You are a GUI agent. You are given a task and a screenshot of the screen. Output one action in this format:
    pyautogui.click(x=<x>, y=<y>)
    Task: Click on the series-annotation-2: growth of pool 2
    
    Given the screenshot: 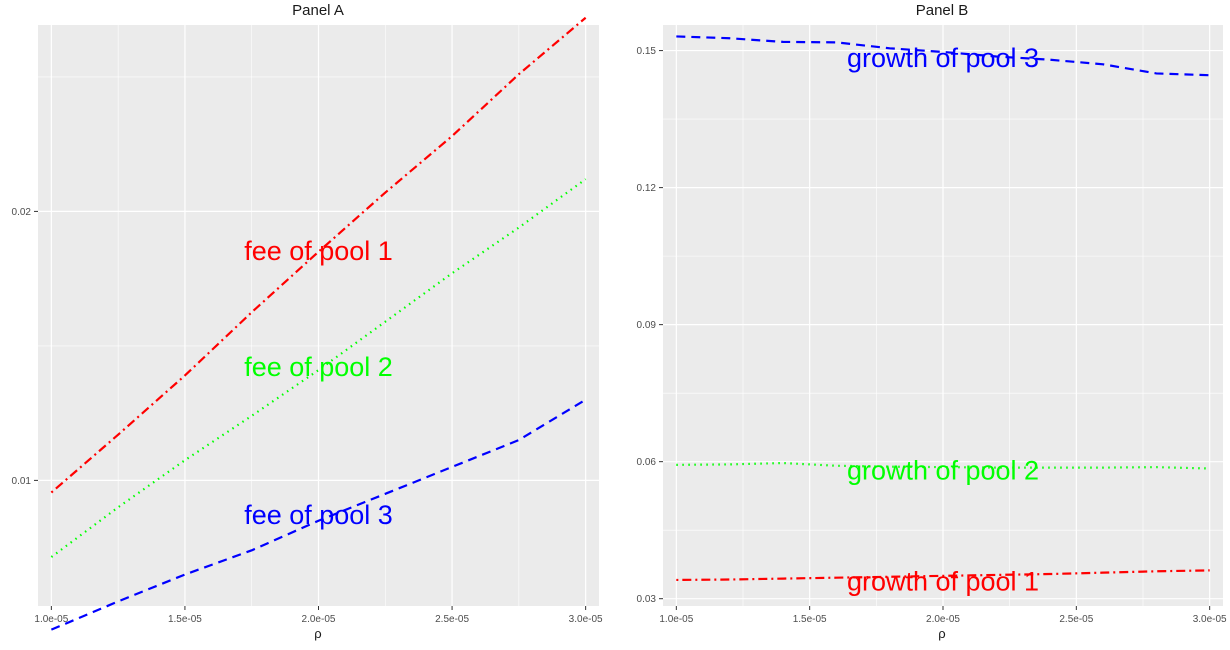 What is the action you would take?
    pyautogui.click(x=943, y=470)
    